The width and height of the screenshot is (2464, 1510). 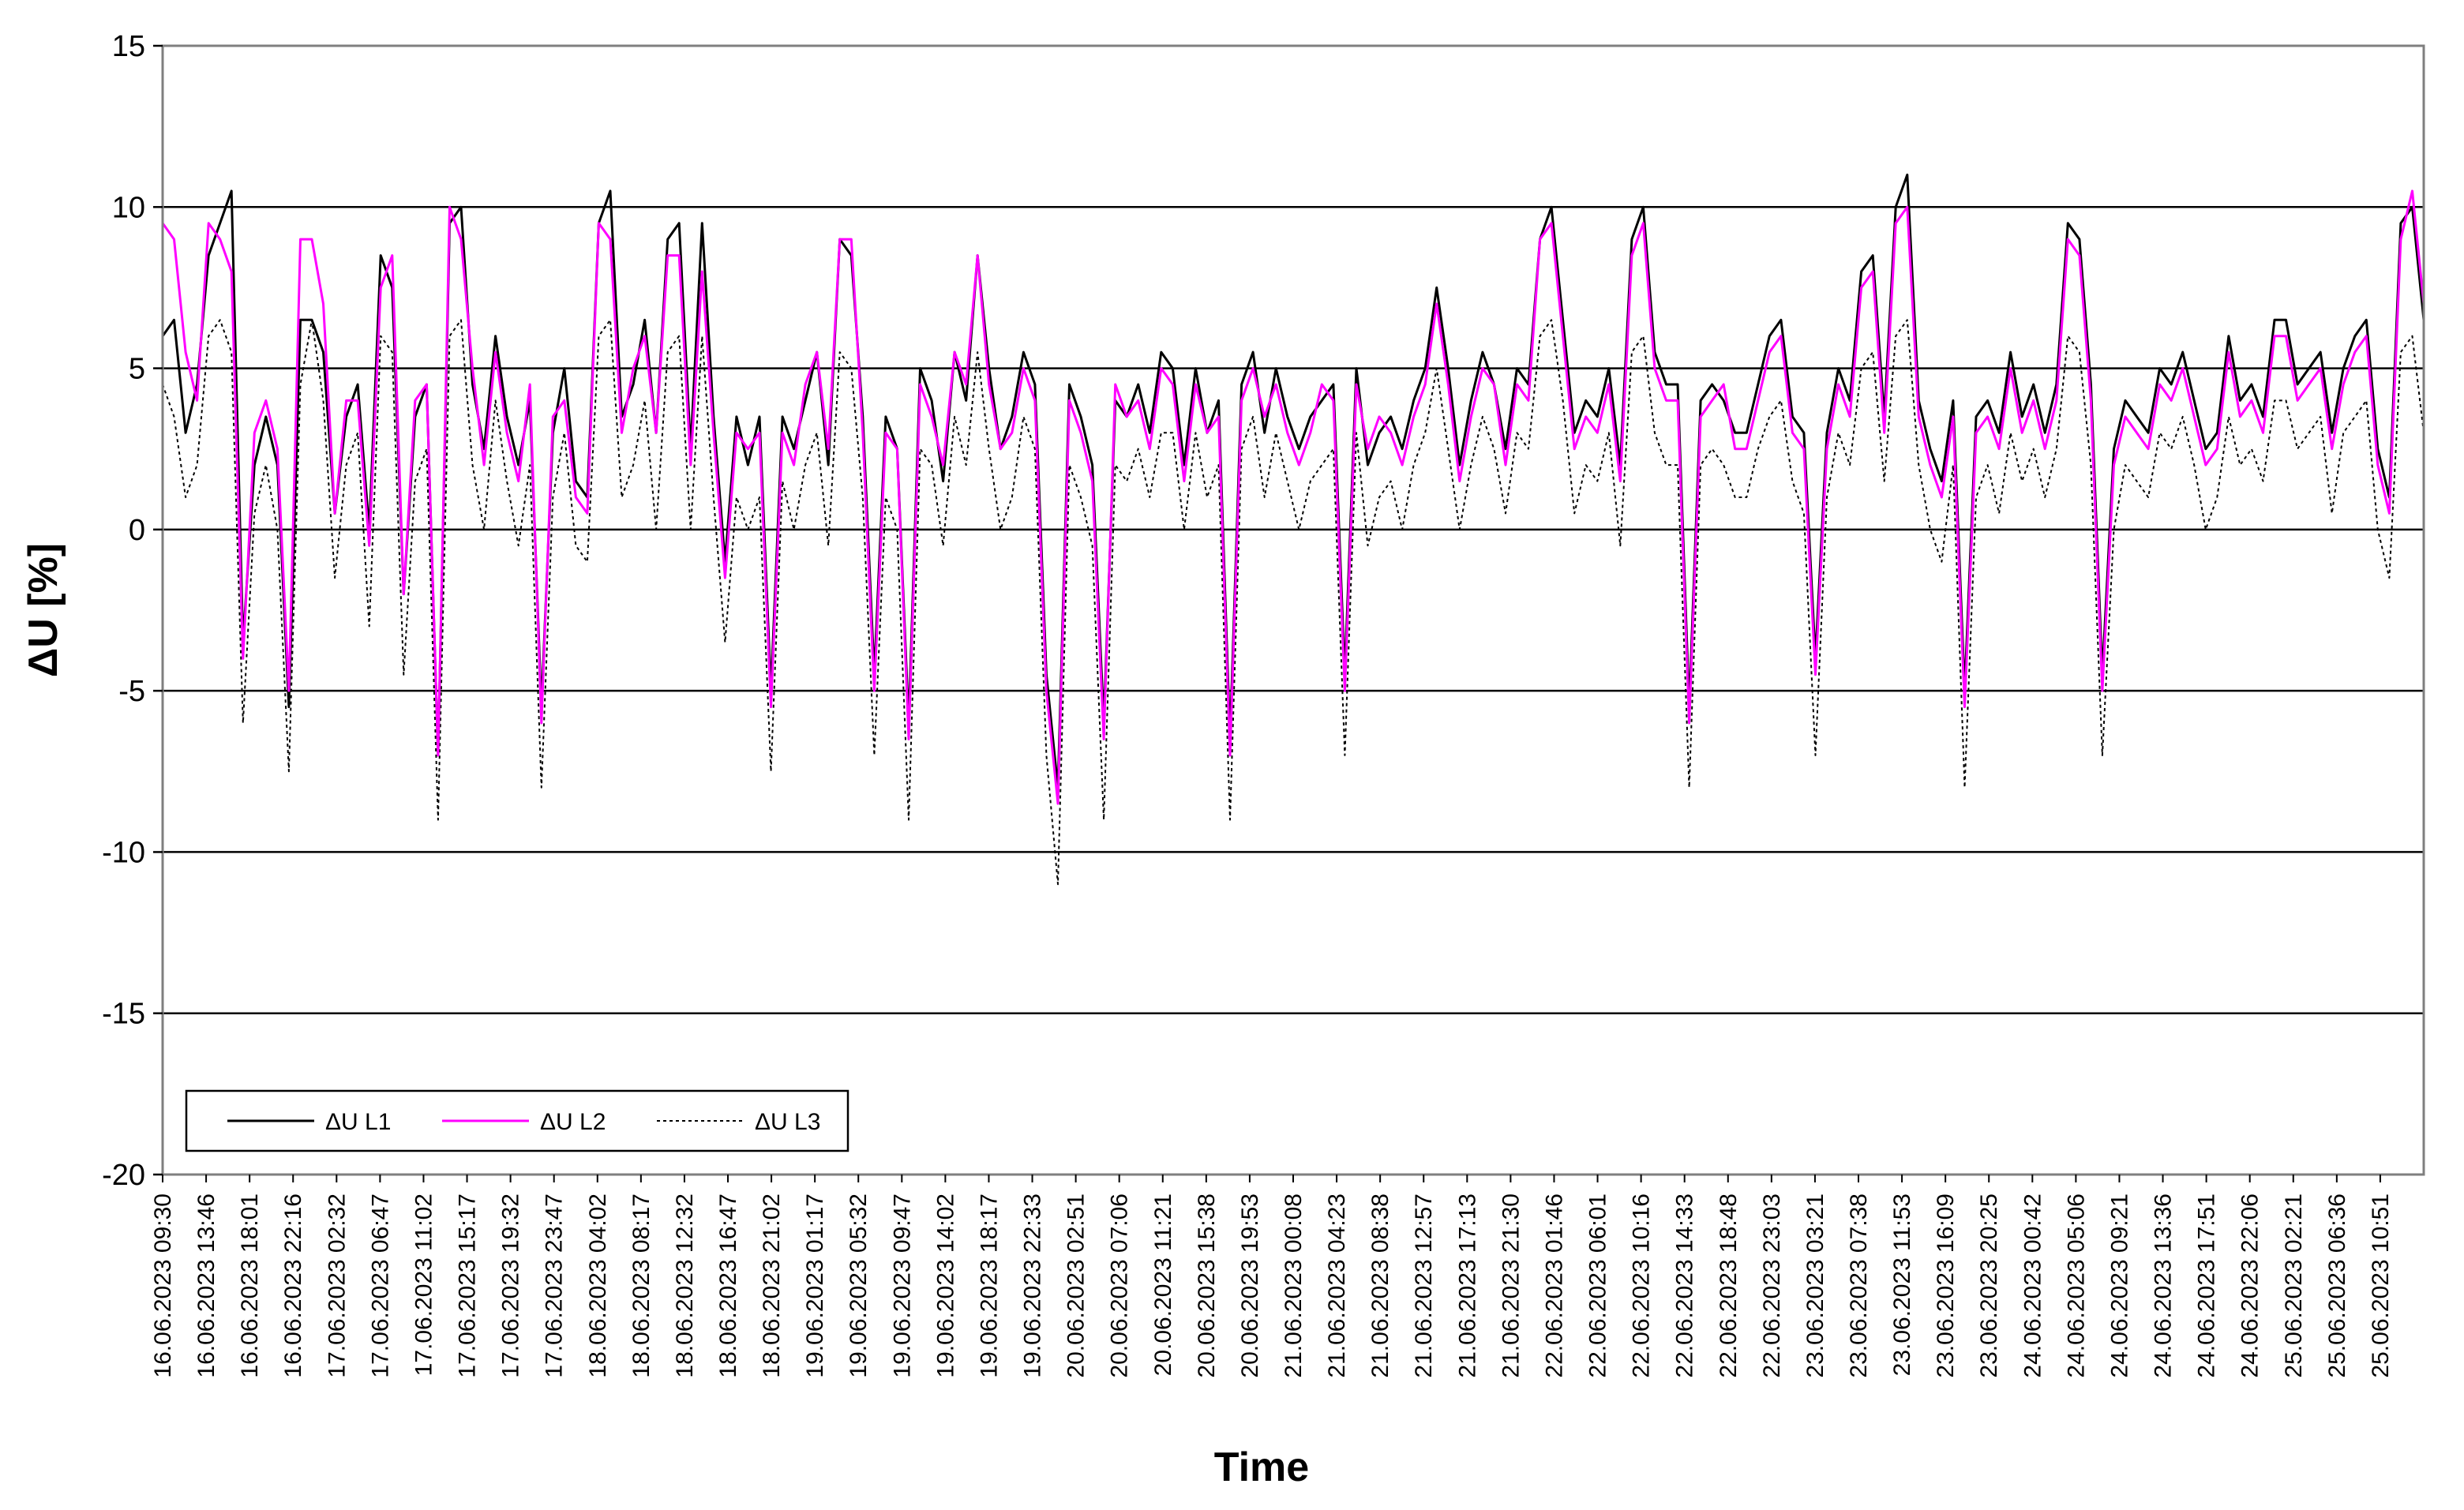 I want to click on x-tick-label: 18.06.2023 21:02, so click(x=772, y=1286).